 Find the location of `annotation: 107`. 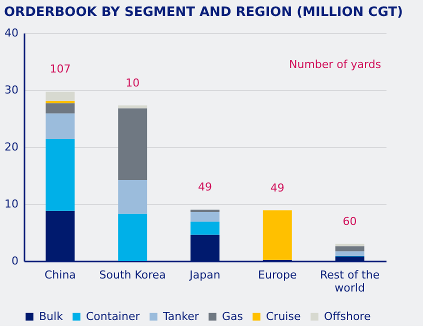

annotation: 107 is located at coordinates (60, 69).